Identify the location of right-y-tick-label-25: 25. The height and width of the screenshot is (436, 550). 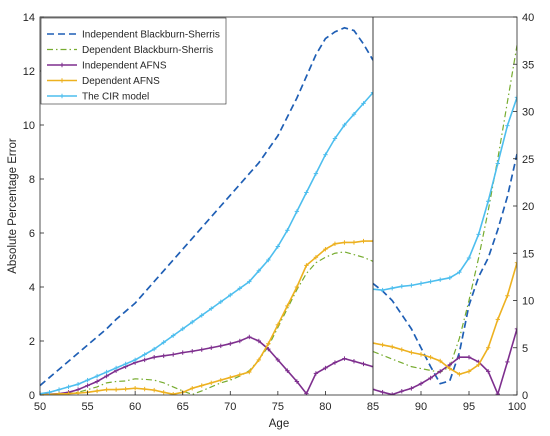
(528, 160).